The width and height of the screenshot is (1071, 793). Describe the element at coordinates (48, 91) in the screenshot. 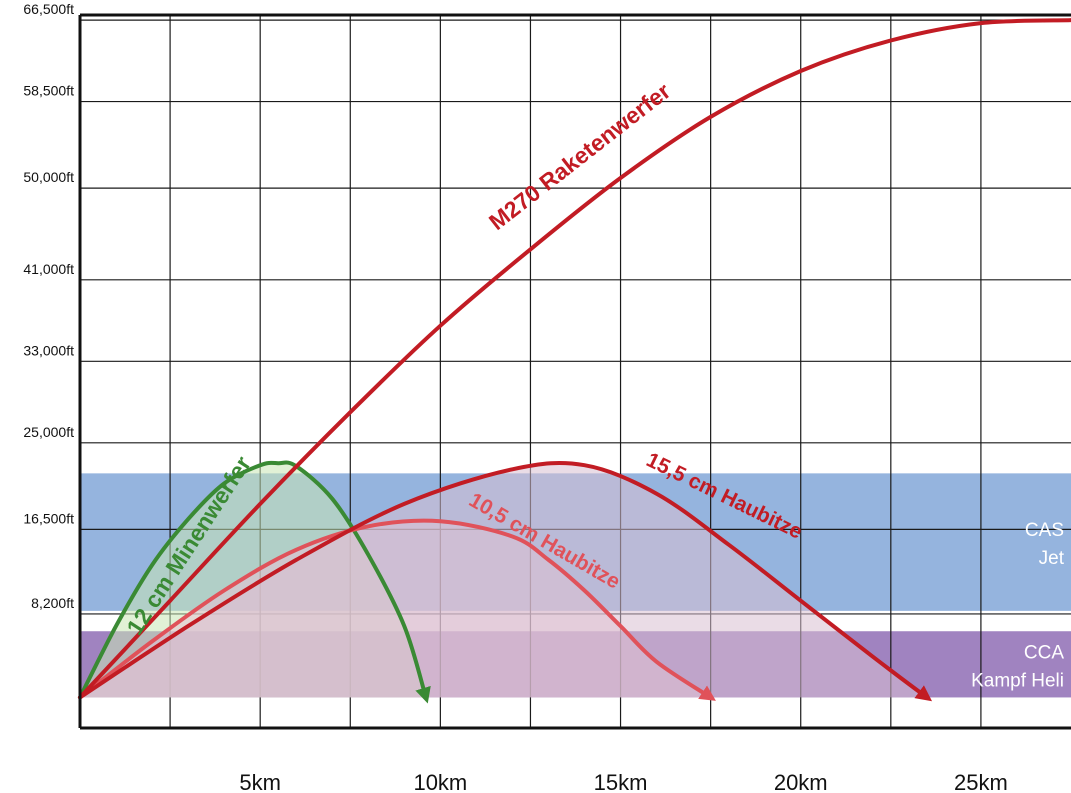

I see `y-tick-label: 58,500ft` at that location.